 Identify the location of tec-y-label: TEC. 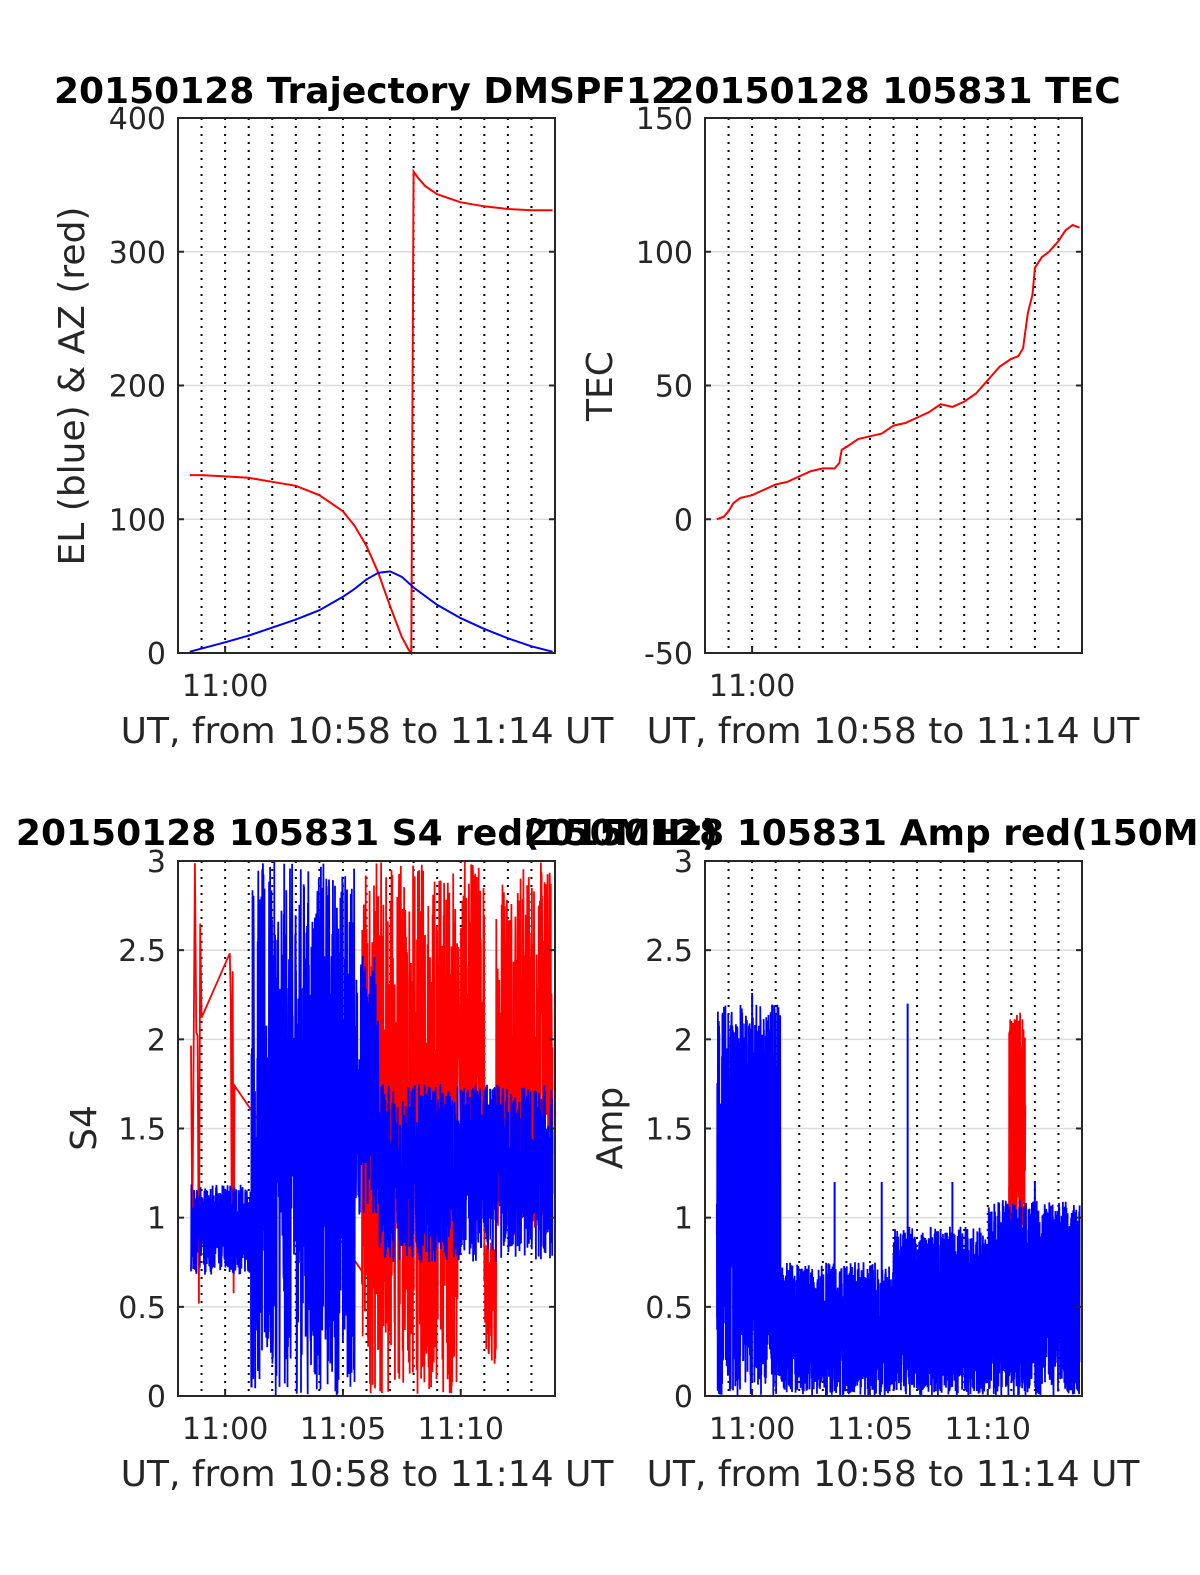
(600, 386).